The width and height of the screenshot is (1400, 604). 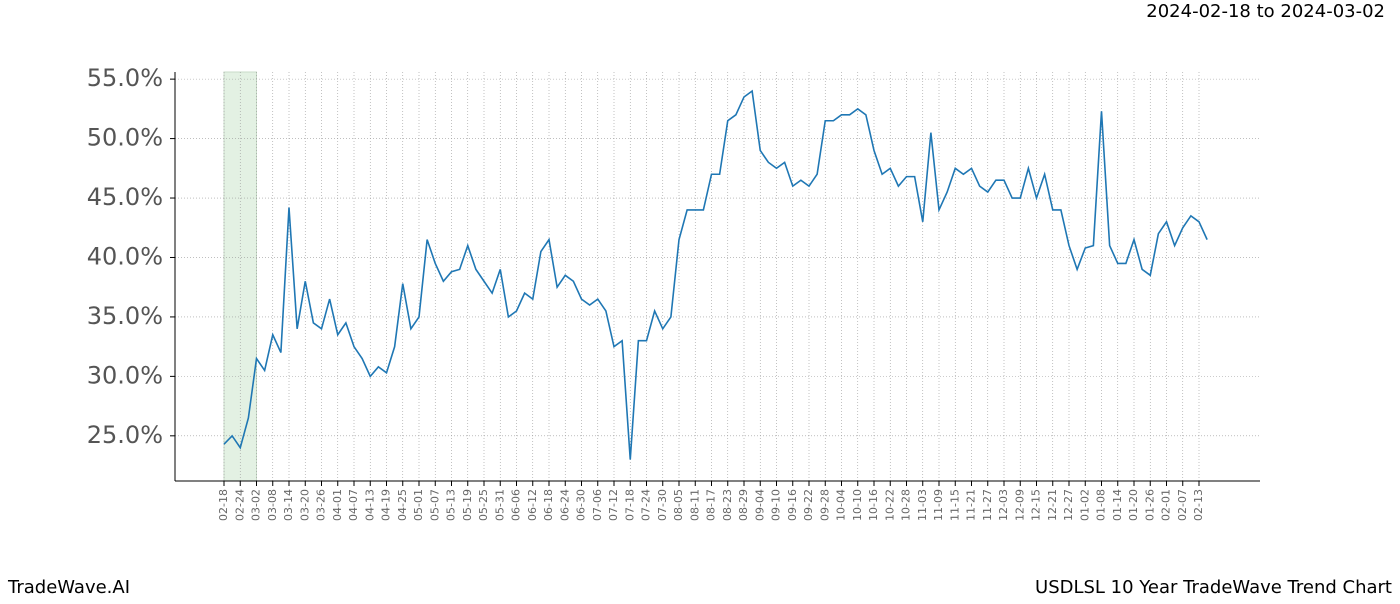 What do you see at coordinates (629, 505) in the screenshot?
I see `x-tick-label: 07-18` at bounding box center [629, 505].